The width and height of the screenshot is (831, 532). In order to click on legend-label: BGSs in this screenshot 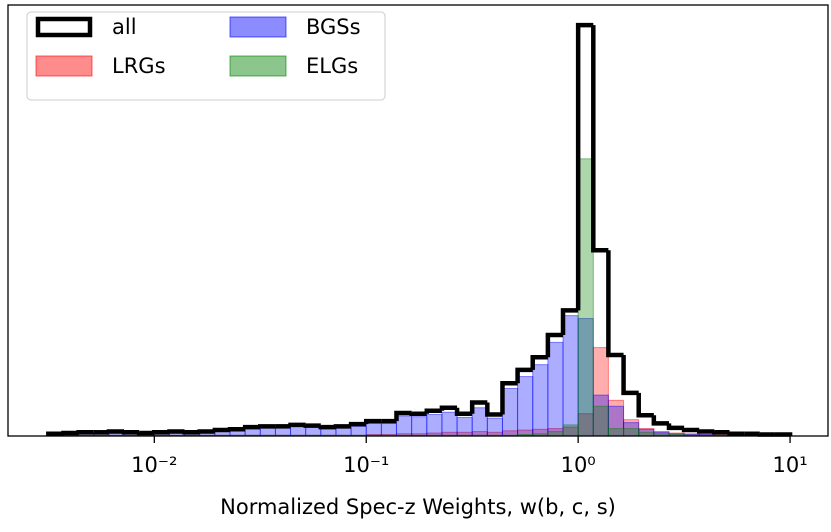, I will do `click(333, 27)`.